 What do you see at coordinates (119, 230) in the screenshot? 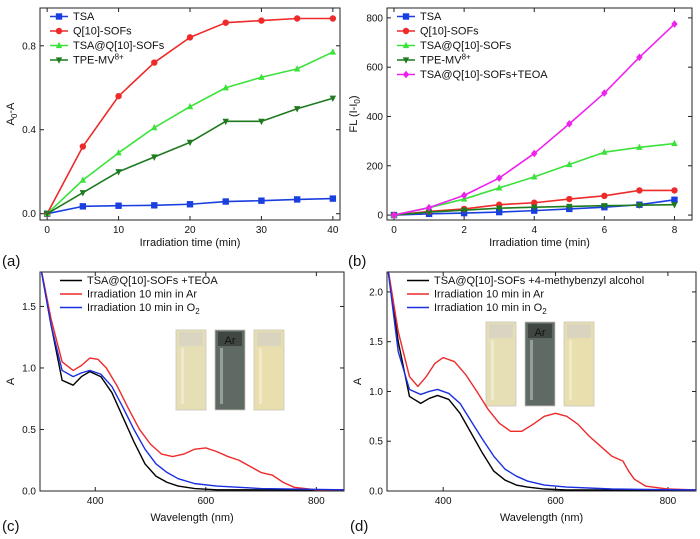
I see `x-tick-label: 10` at bounding box center [119, 230].